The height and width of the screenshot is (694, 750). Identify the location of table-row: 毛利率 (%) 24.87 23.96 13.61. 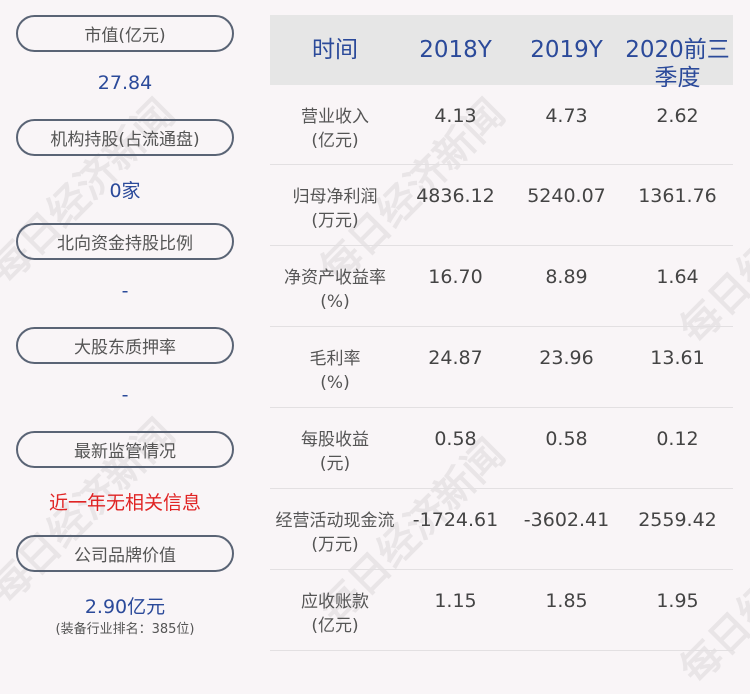
(501, 367).